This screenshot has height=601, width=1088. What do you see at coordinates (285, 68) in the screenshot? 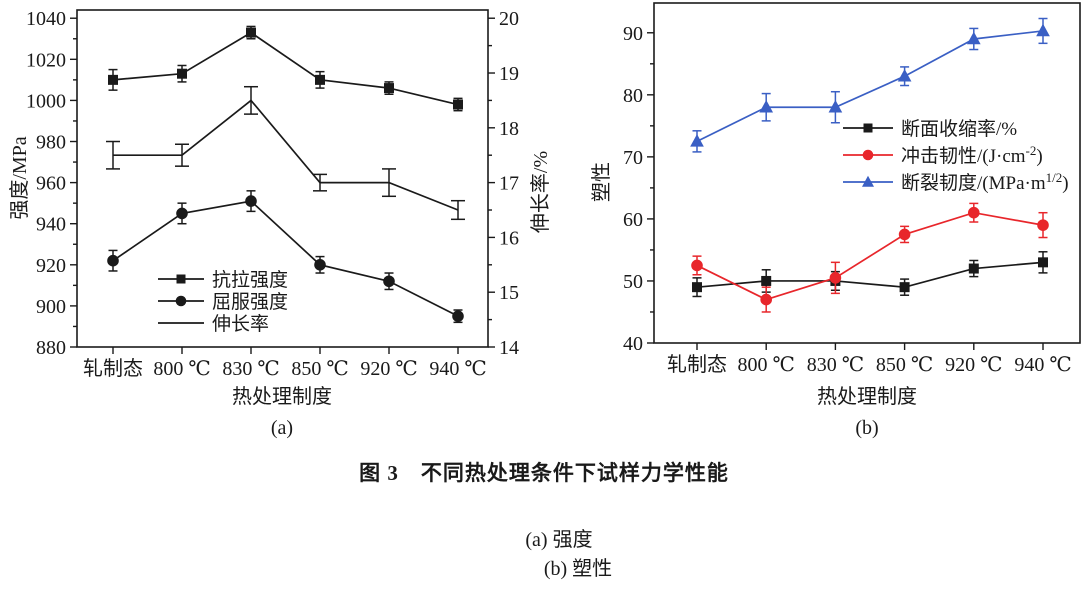
I see `series-tensile-strength` at bounding box center [285, 68].